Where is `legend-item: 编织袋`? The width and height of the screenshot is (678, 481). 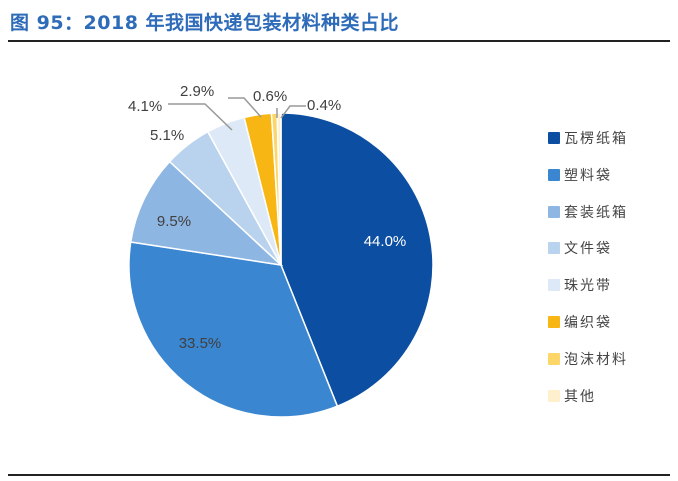 legend-item: 编织袋 is located at coordinates (580, 322).